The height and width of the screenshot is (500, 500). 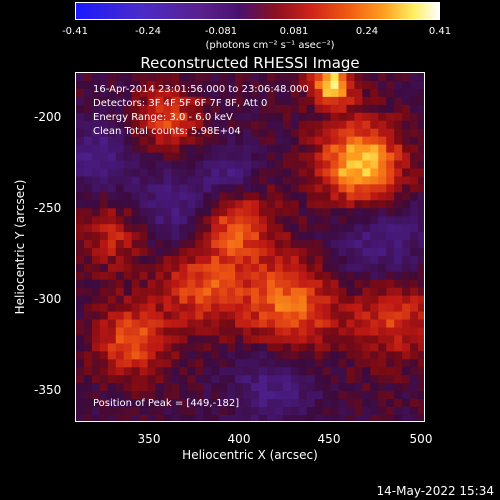 What do you see at coordinates (250, 455) in the screenshot?
I see `x-axis-label: Heliocentric X (arcsec)` at bounding box center [250, 455].